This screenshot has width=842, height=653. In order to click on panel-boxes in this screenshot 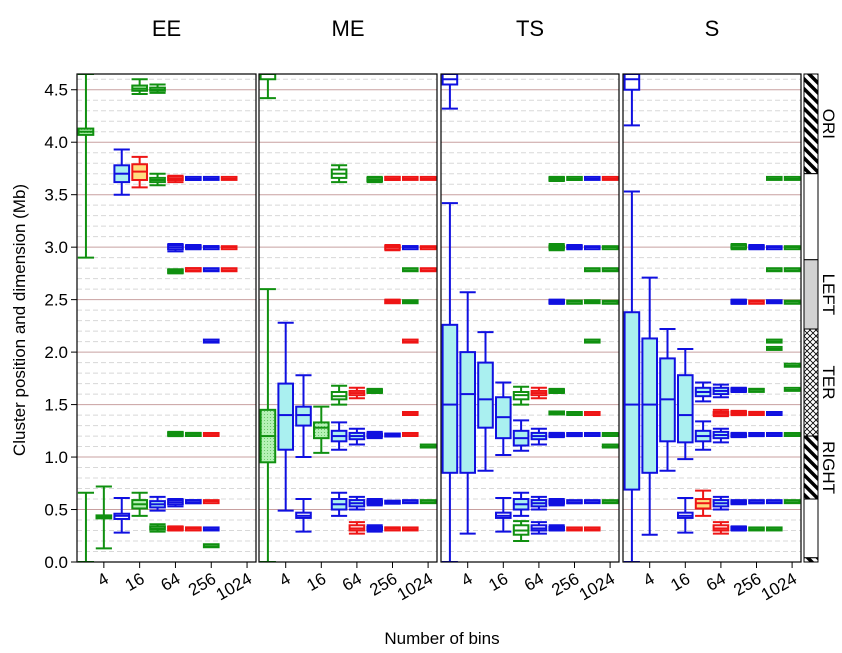, I will do `click(157, 318)`.